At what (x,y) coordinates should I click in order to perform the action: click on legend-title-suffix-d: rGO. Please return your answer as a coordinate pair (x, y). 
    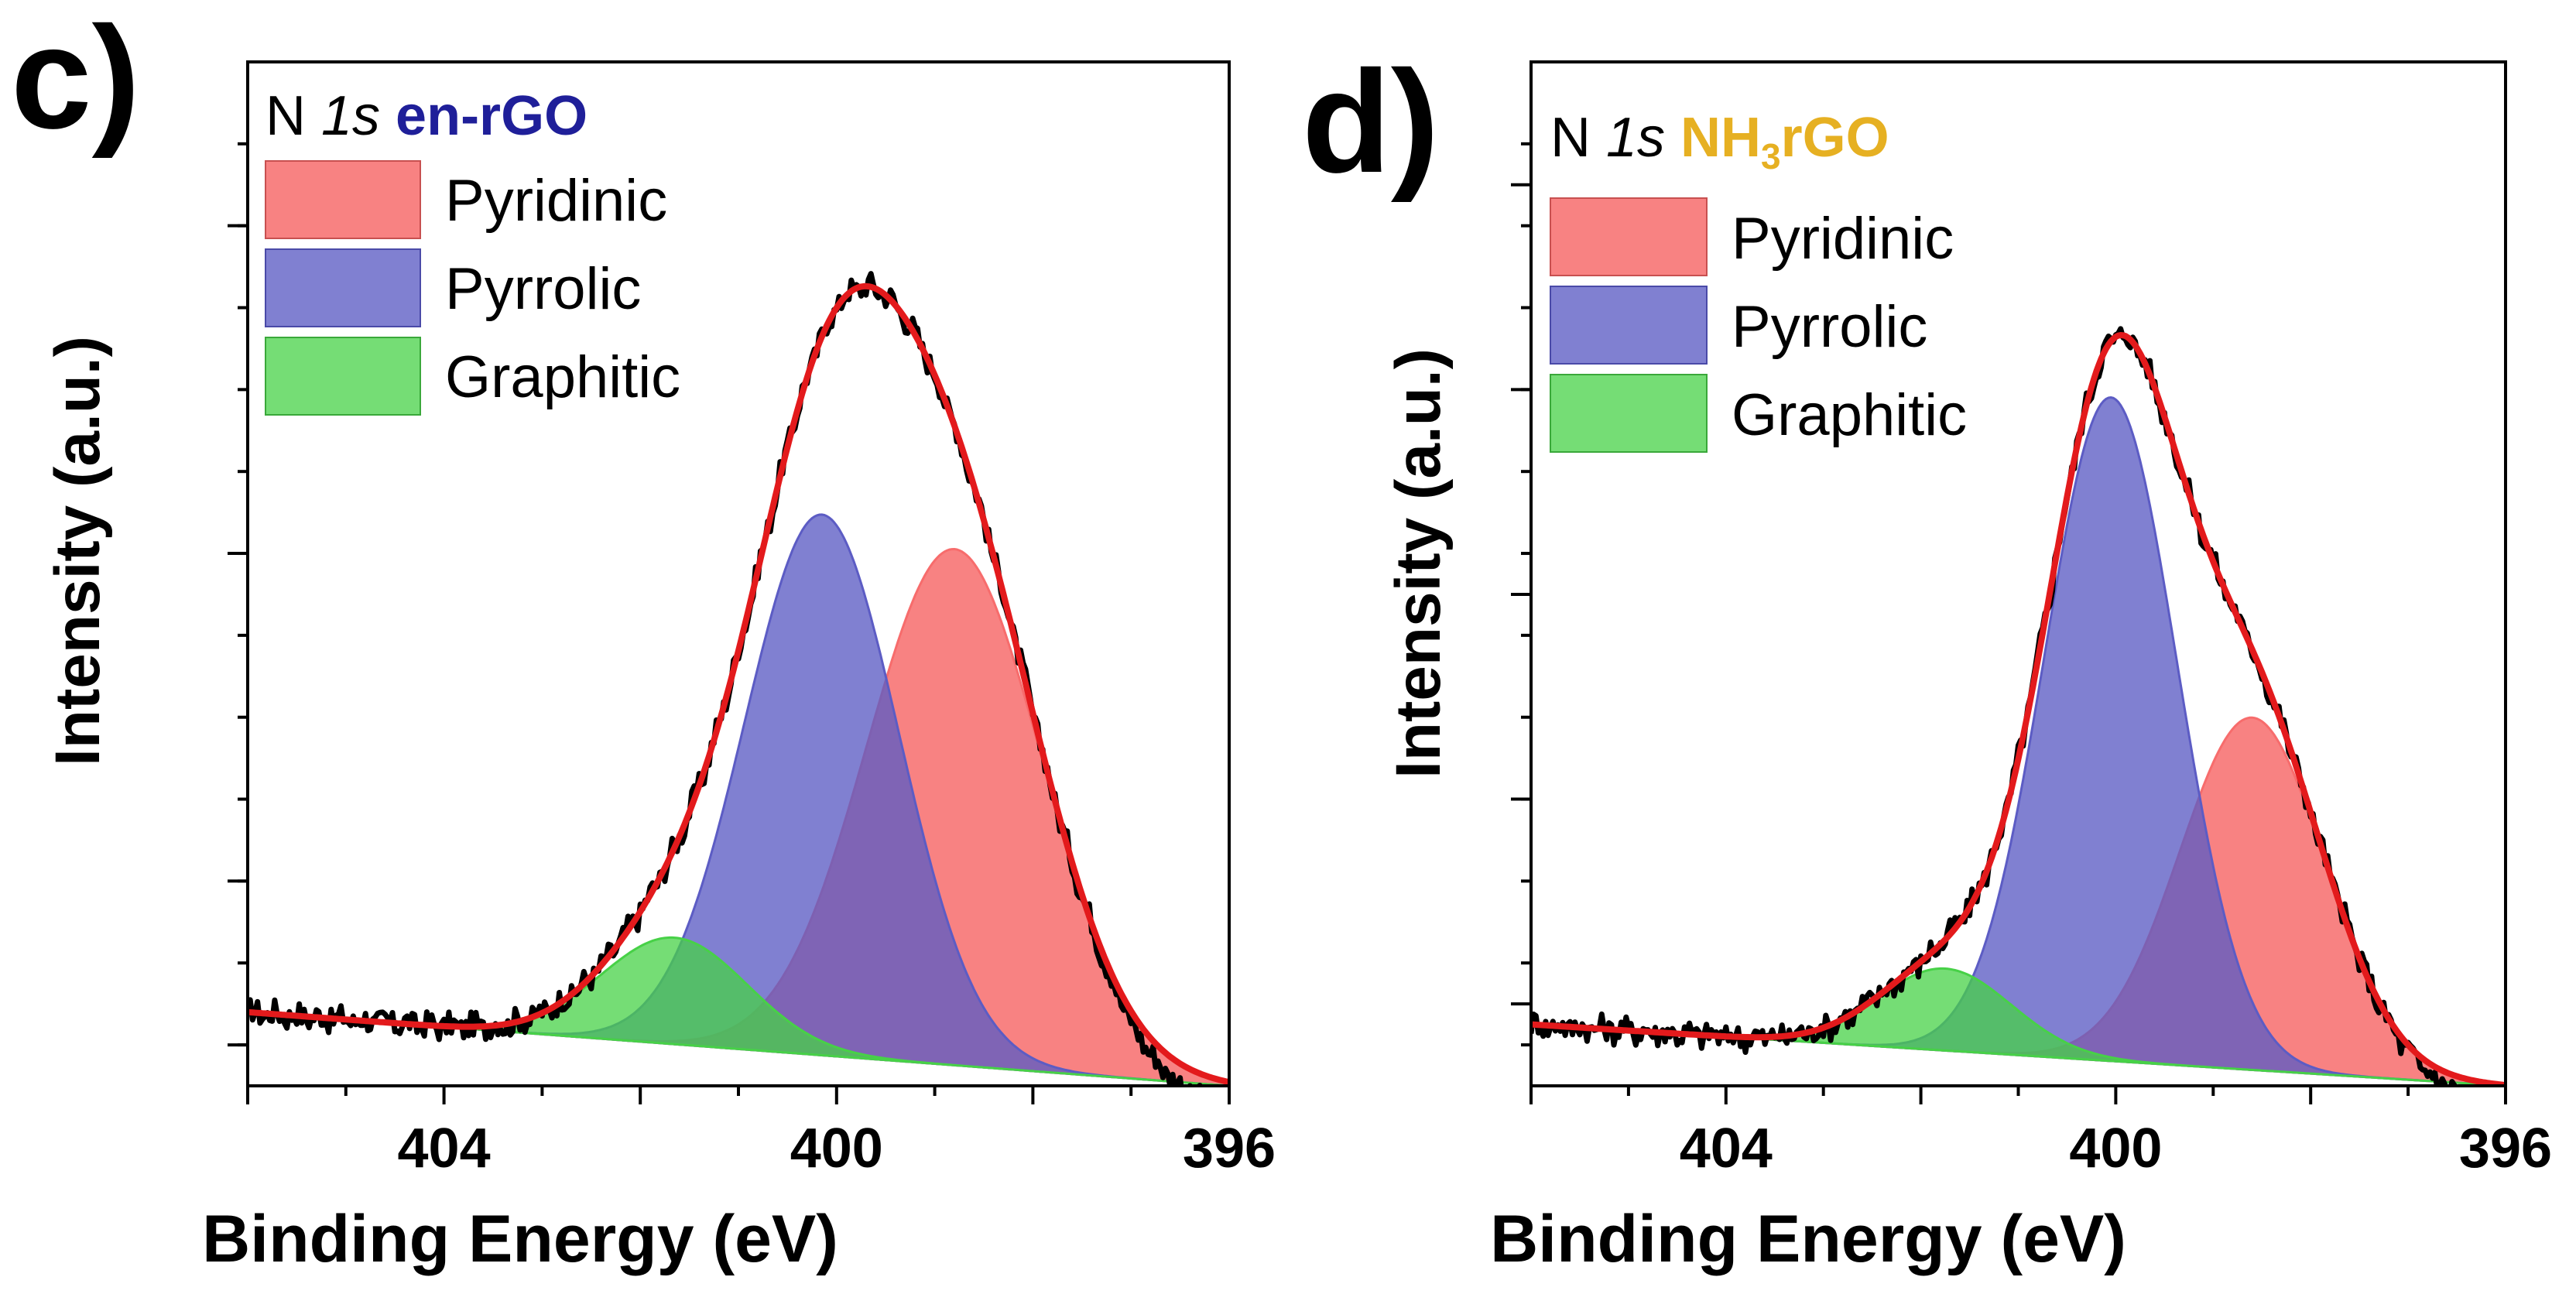
    Looking at the image, I should click on (1835, 138).